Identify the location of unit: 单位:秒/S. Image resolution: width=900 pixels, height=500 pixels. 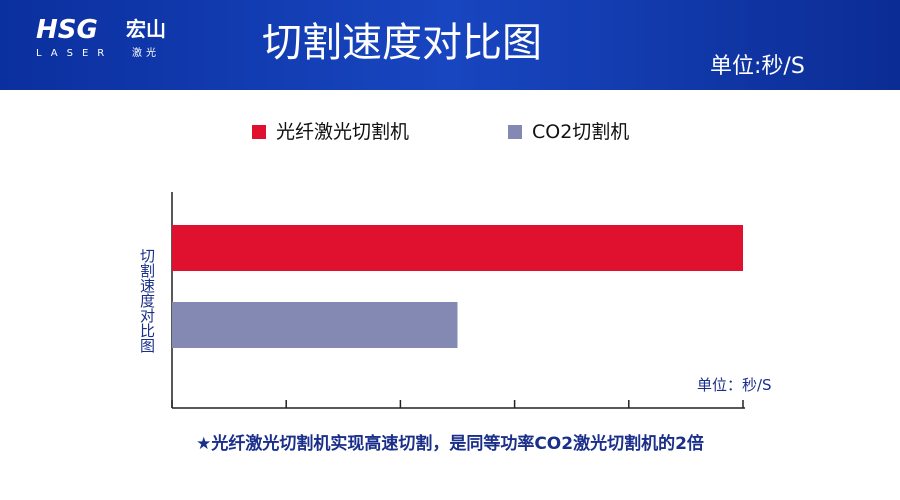
(757, 66).